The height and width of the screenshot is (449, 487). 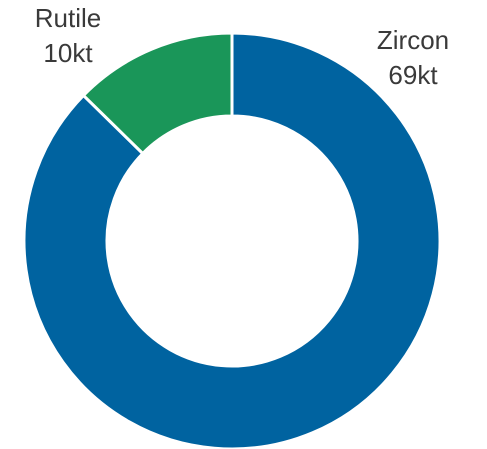 What do you see at coordinates (413, 40) in the screenshot?
I see `segment-label: Zircon` at bounding box center [413, 40].